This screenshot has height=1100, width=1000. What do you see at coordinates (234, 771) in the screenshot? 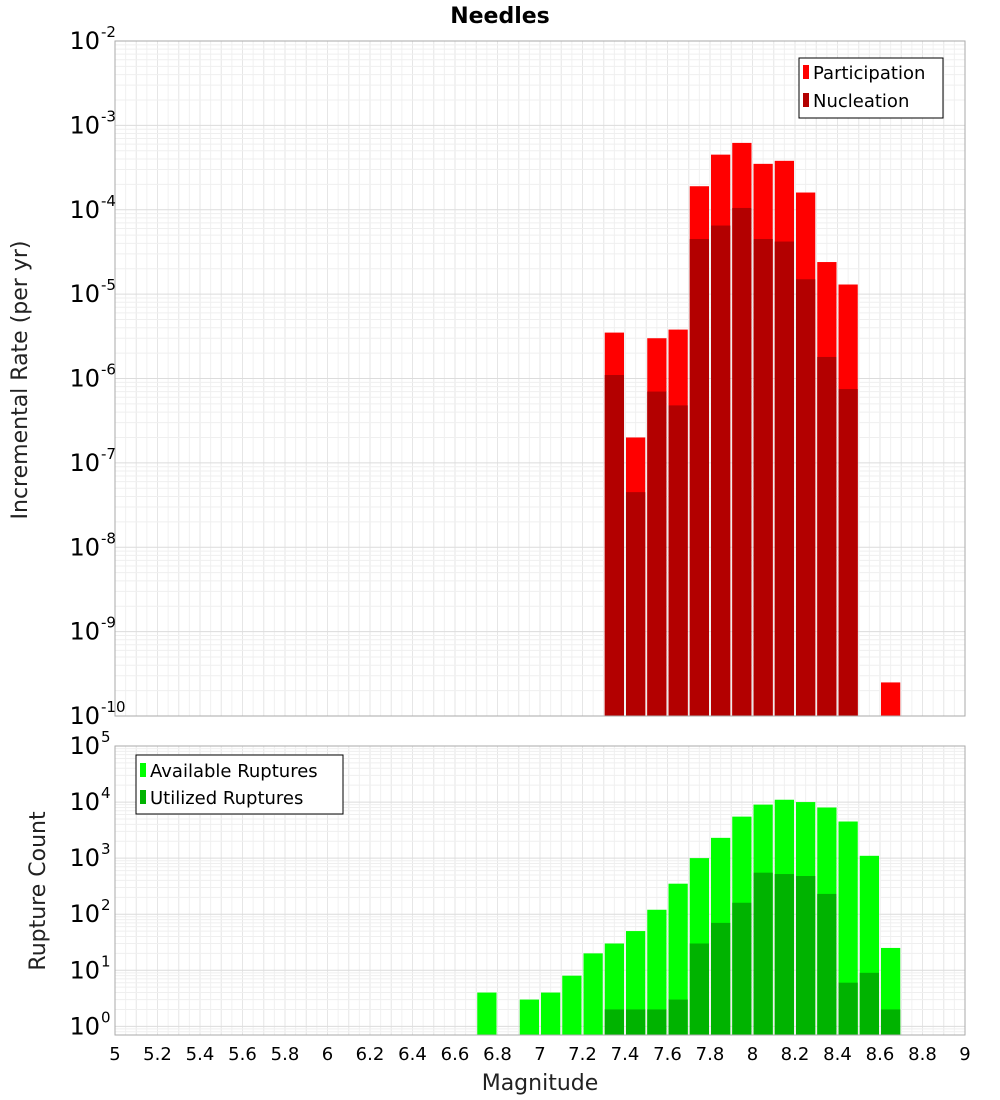
I see `available-legend-label: Available Ruptures` at bounding box center [234, 771].